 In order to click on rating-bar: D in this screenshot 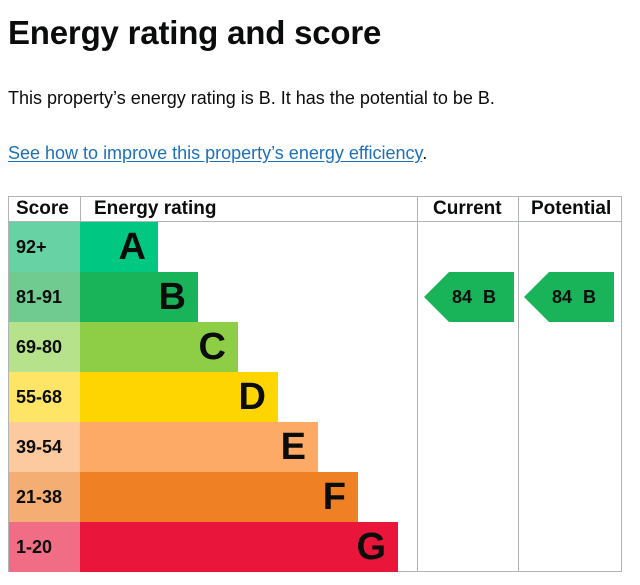, I will do `click(179, 397)`.